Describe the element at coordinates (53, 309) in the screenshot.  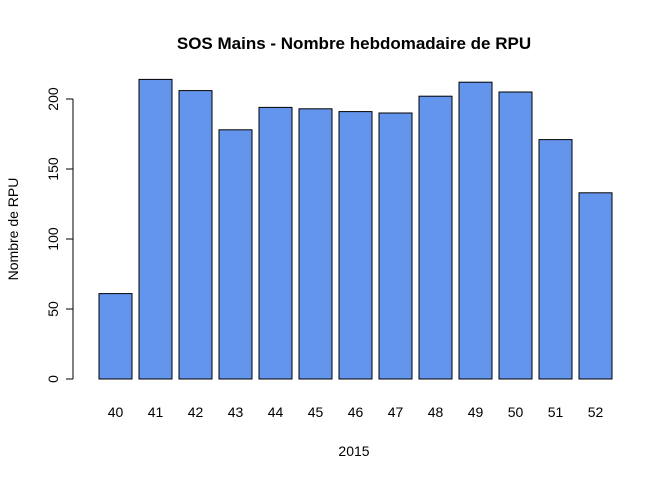
I see `y-tick-label: 50` at that location.